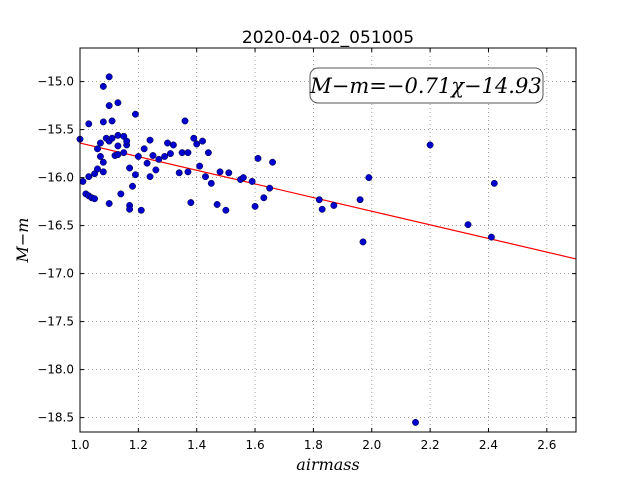 Image resolution: width=640 pixels, height=480 pixels. What do you see at coordinates (22, 241) in the screenshot?
I see `y-axis-label: M−m` at bounding box center [22, 241].